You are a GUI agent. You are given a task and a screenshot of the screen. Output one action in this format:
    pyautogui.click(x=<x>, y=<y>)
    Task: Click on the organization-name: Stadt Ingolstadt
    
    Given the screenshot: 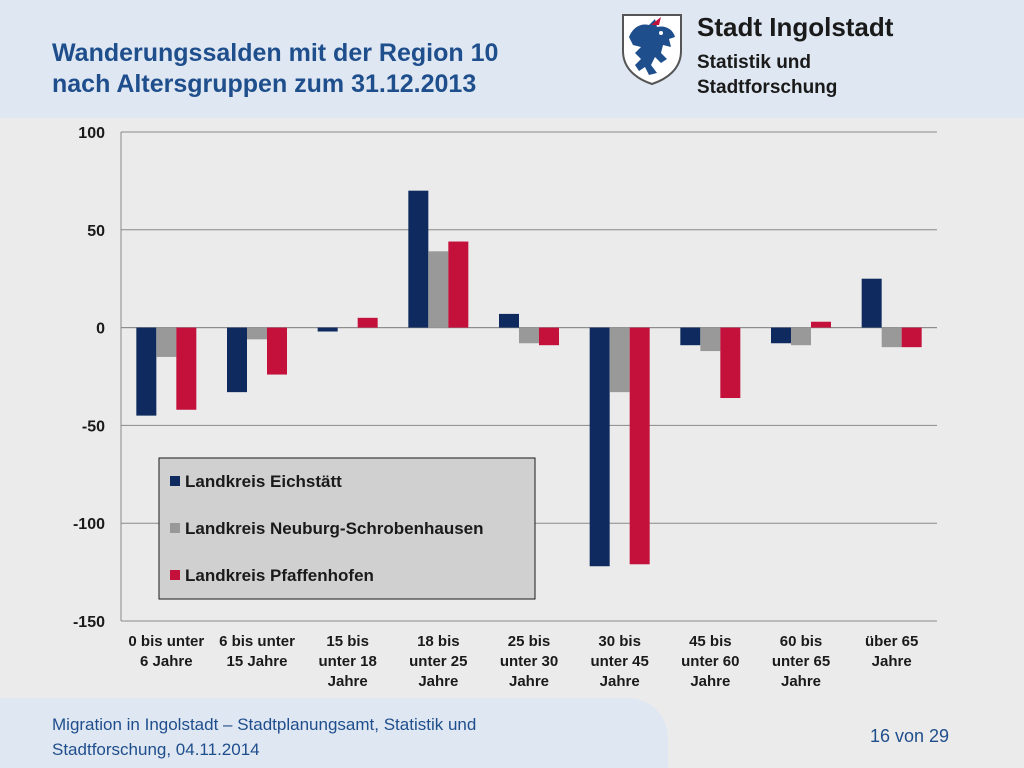 What is the action you would take?
    pyautogui.click(x=795, y=27)
    